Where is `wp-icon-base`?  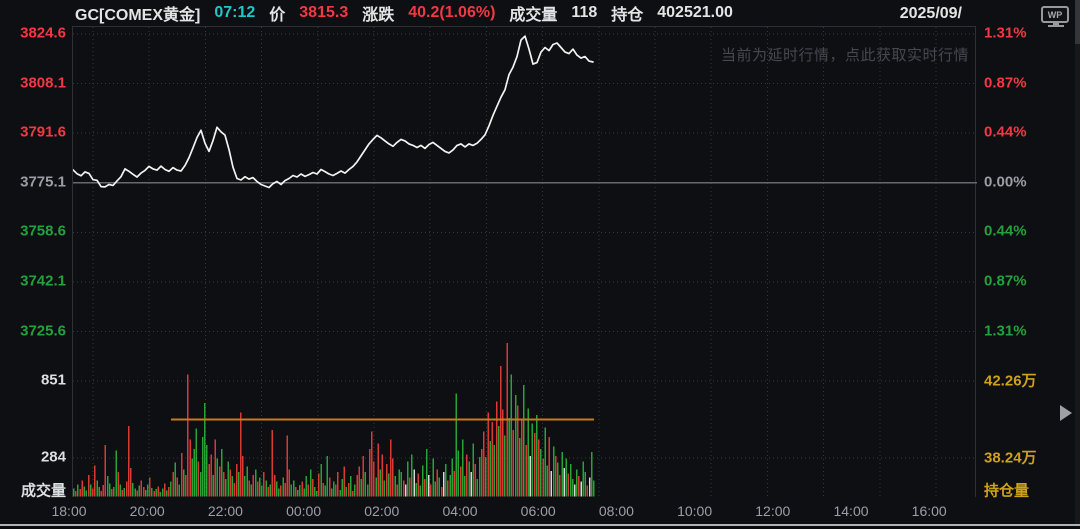 wp-icon-base is located at coordinates (1056, 26).